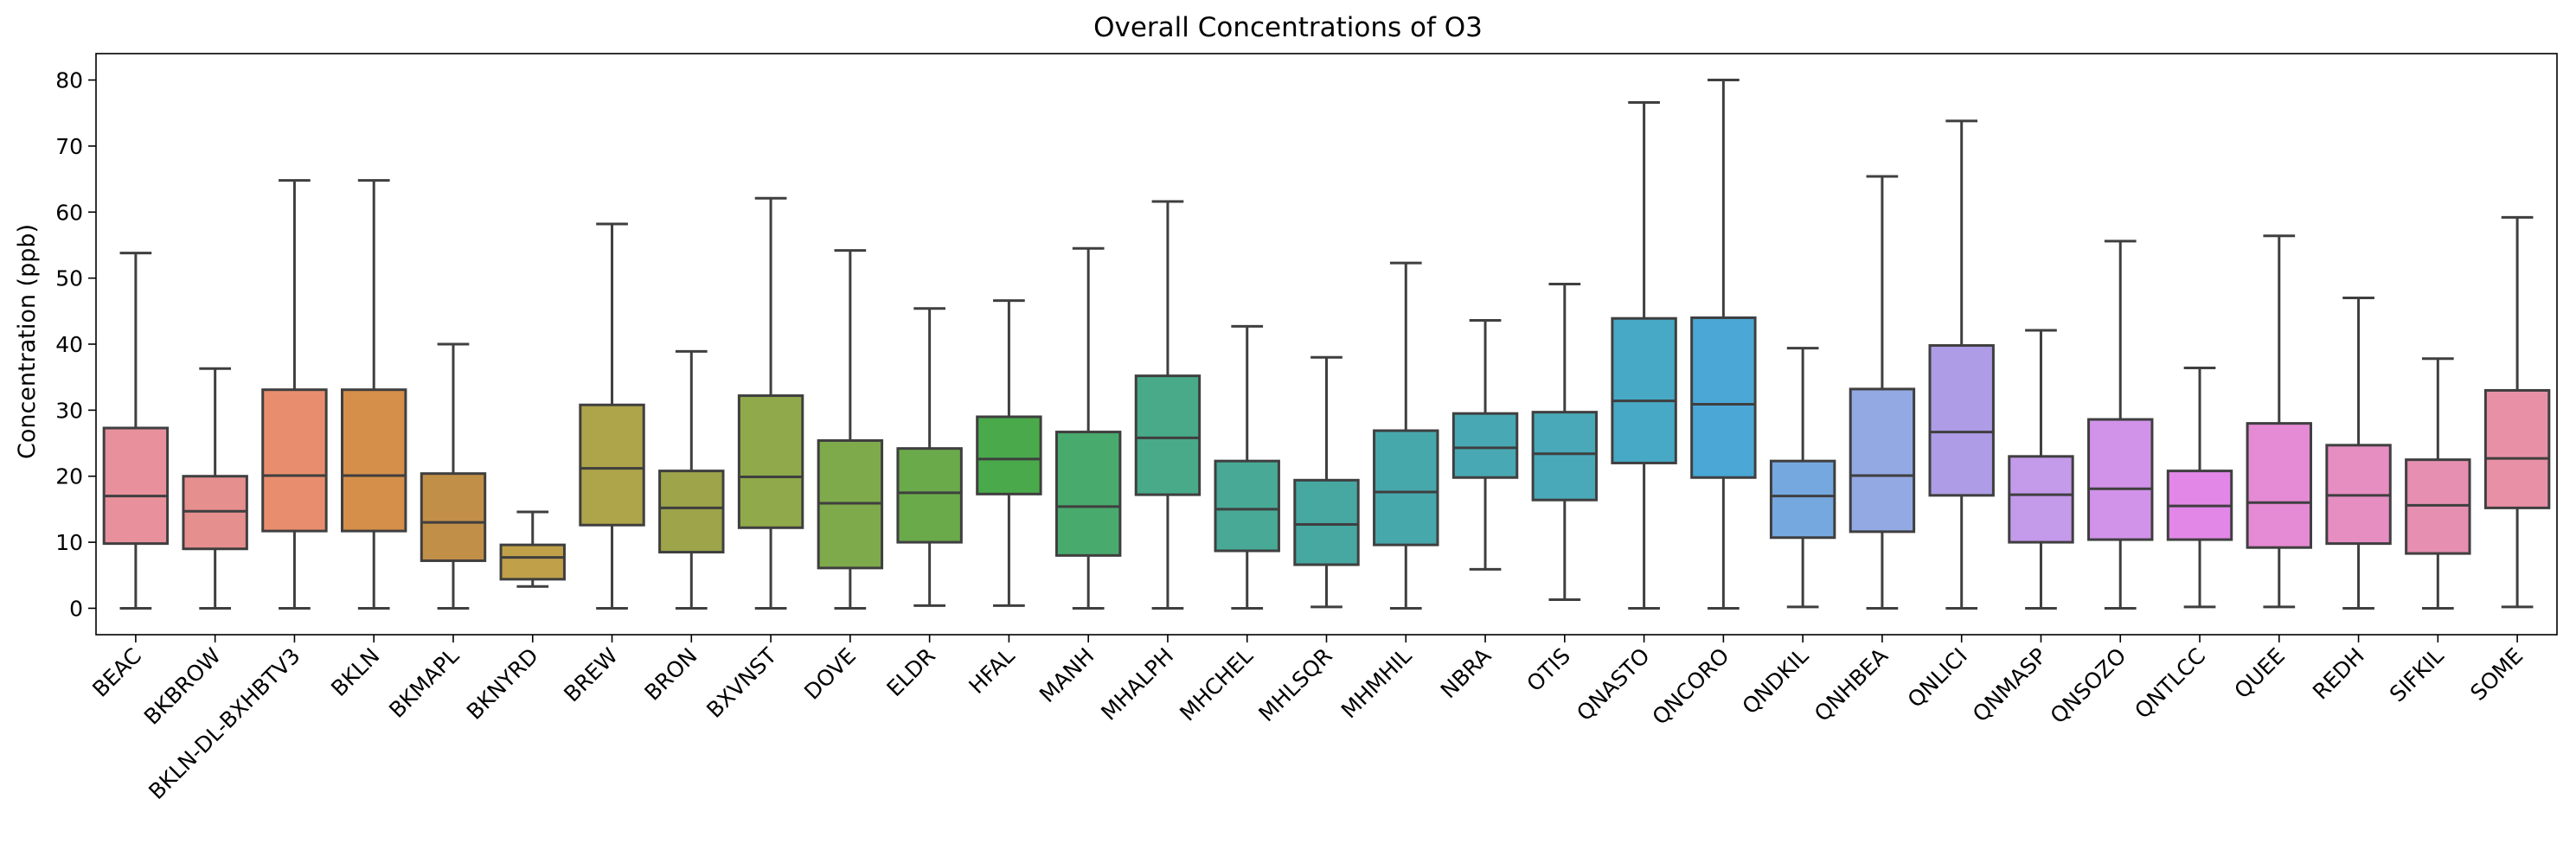 The width and height of the screenshot is (2576, 850). I want to click on y-tick-label: 80, so click(69, 80).